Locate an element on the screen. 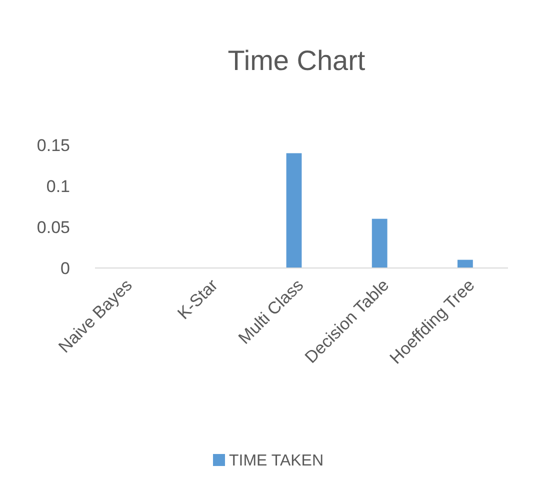 The height and width of the screenshot is (477, 543). y-tick-label: 0.15 is located at coordinates (53, 145).